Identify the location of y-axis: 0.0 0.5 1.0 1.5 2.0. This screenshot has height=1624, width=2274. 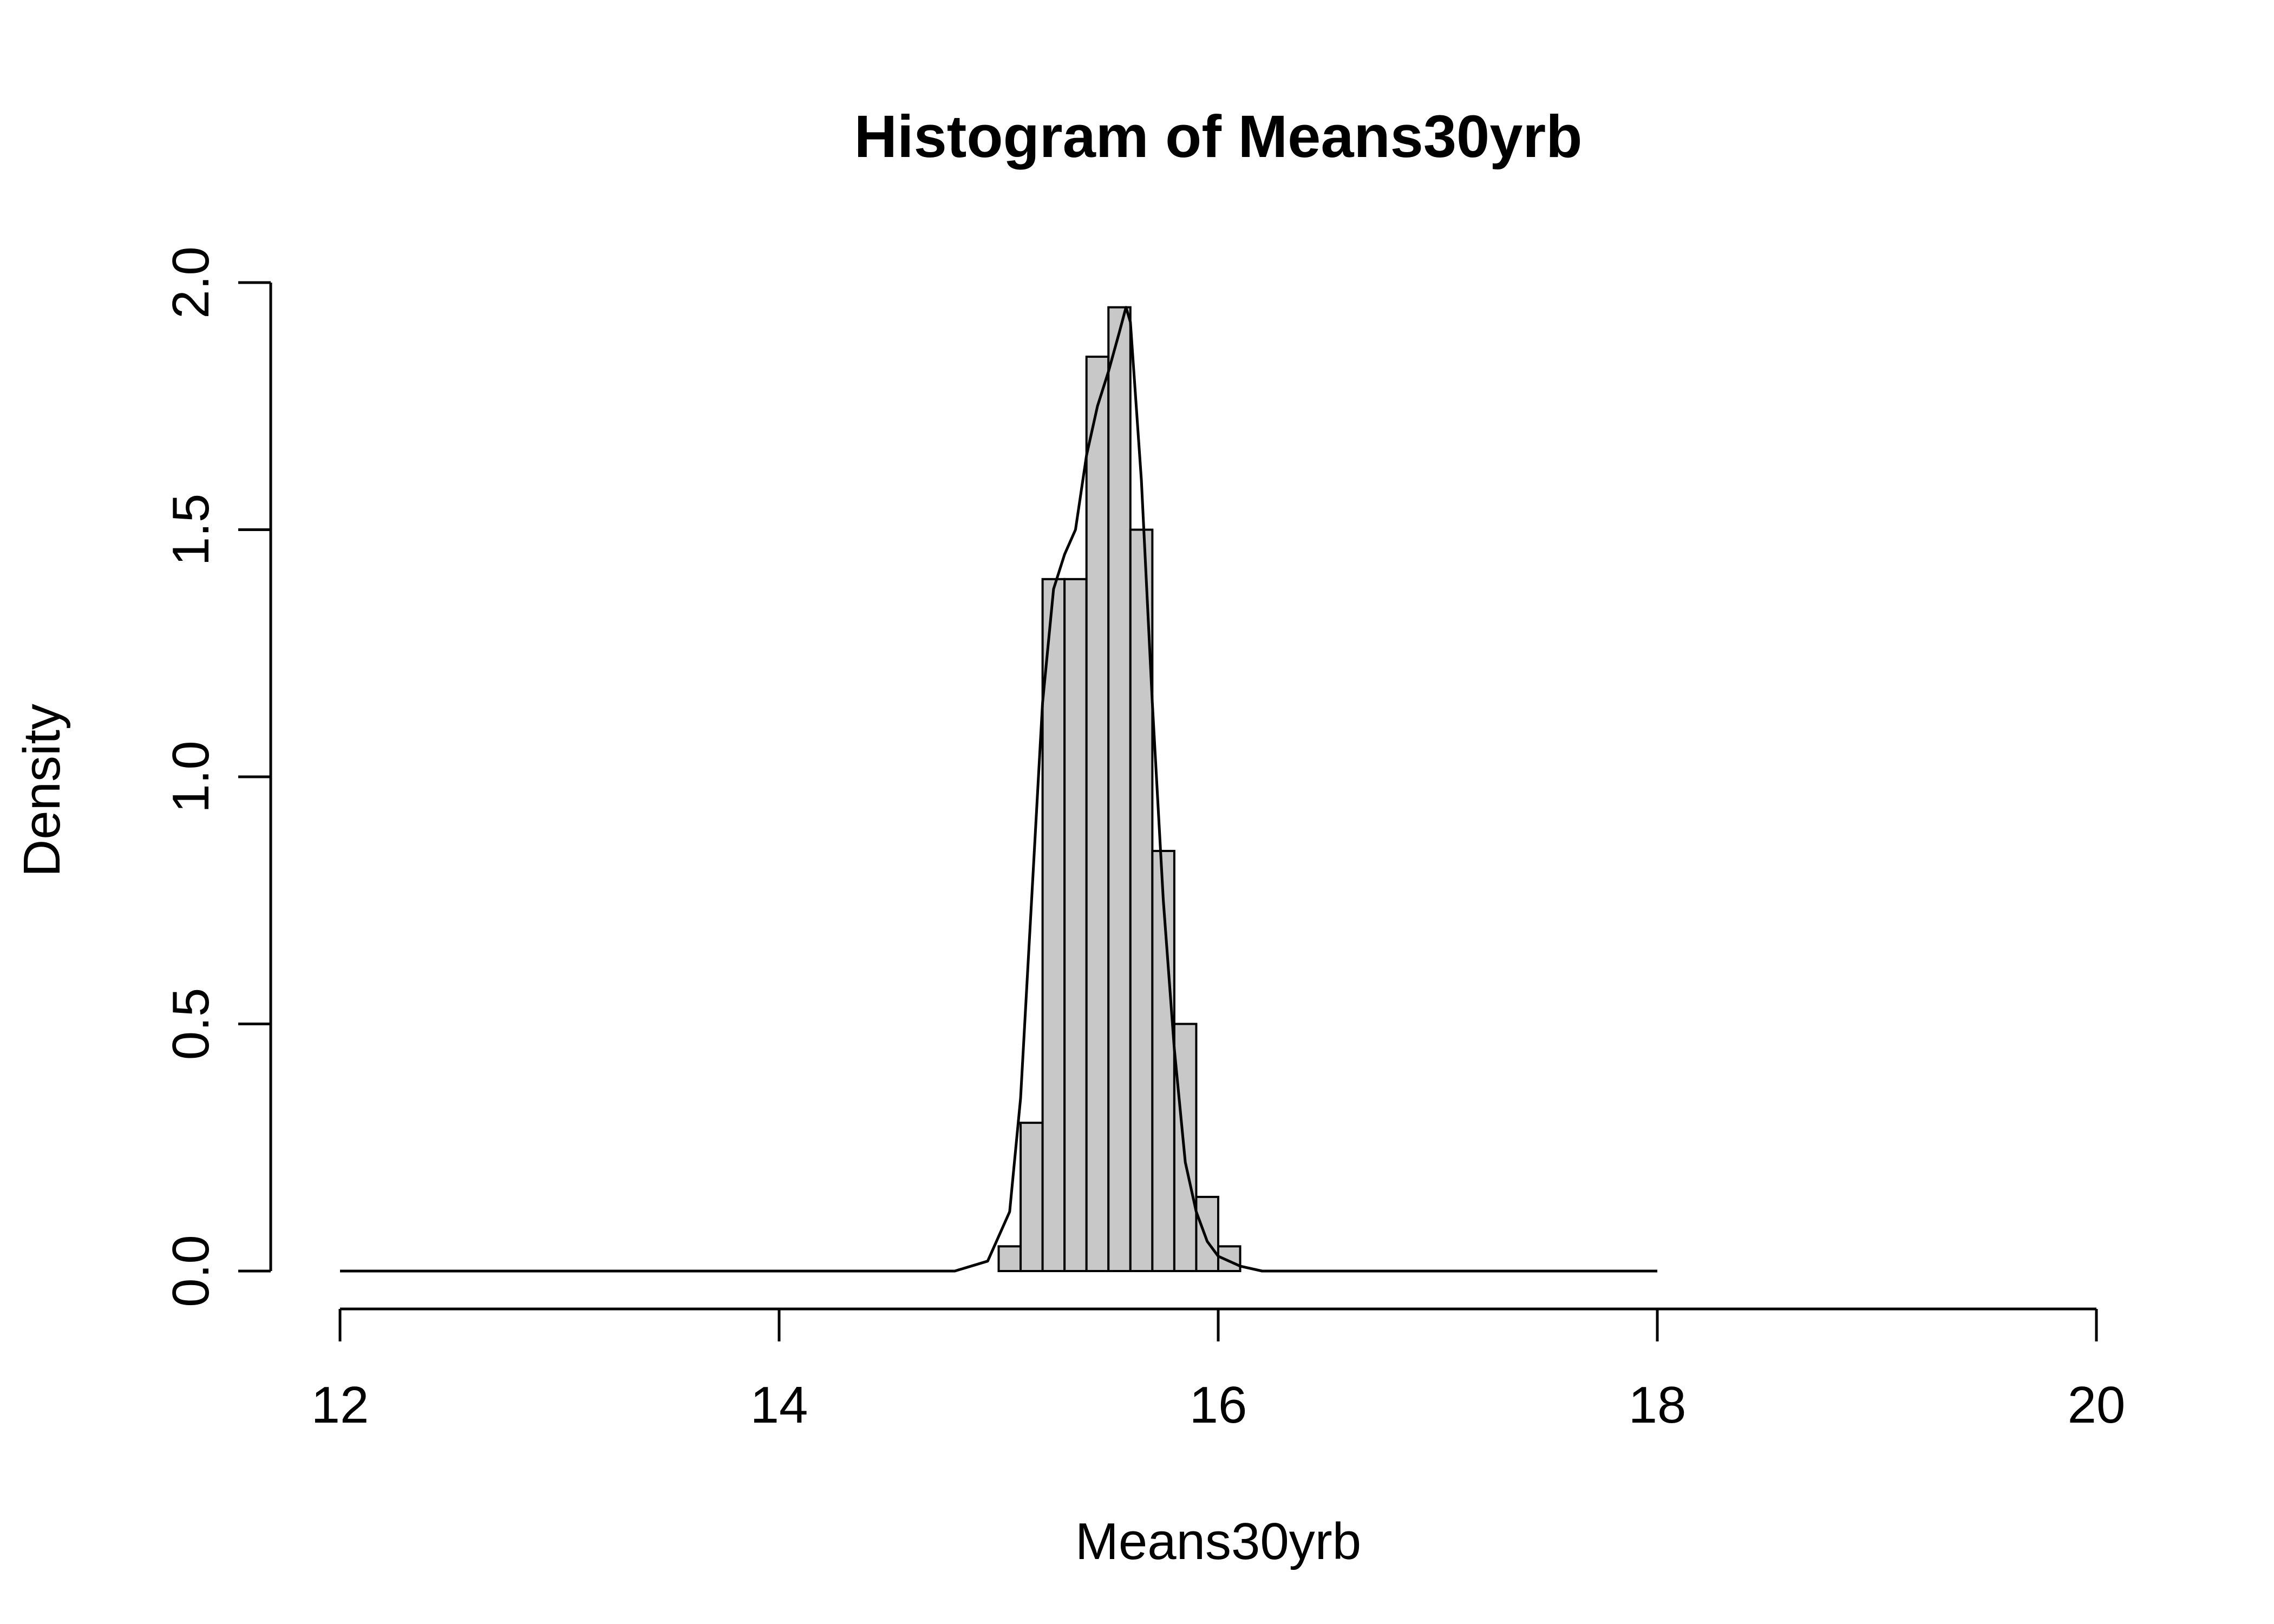
(217, 777).